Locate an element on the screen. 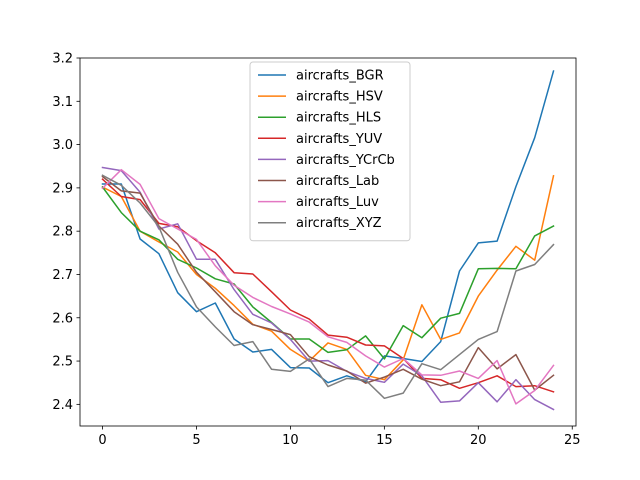 The image size is (640, 480). y-tick-label: 2.7 is located at coordinates (62, 275).